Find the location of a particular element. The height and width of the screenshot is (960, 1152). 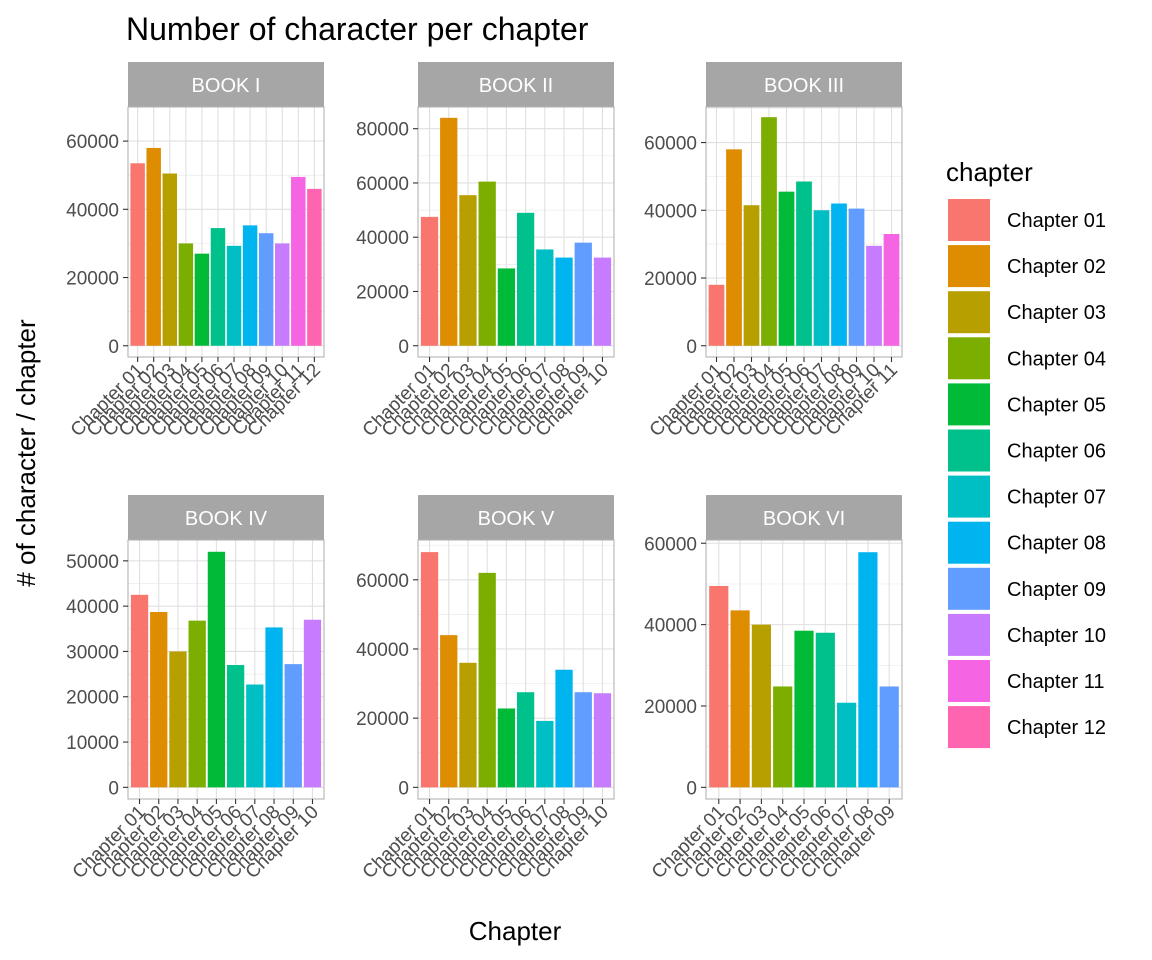

legend-item: Chapter 10 is located at coordinates (1027, 634).